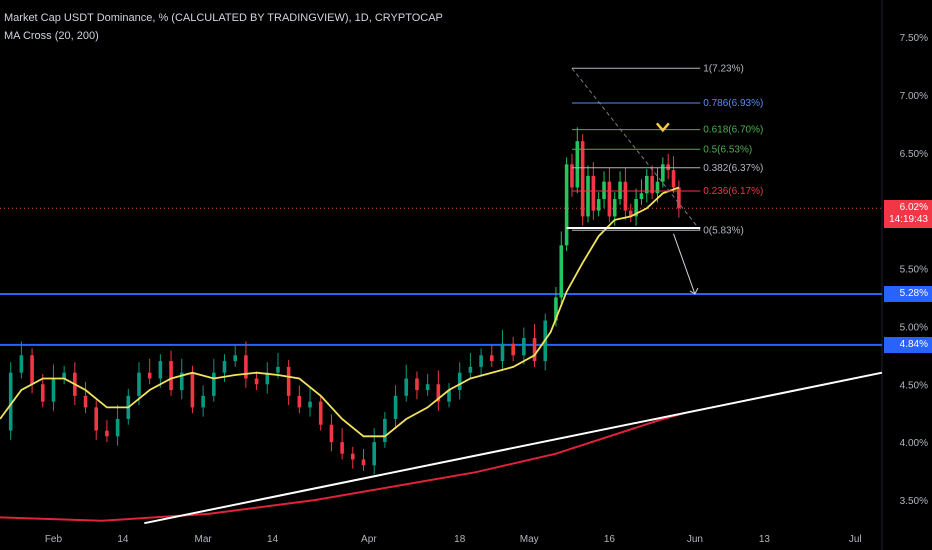 The height and width of the screenshot is (550, 932). What do you see at coordinates (855, 539) in the screenshot?
I see `x-tick-label: Jul` at bounding box center [855, 539].